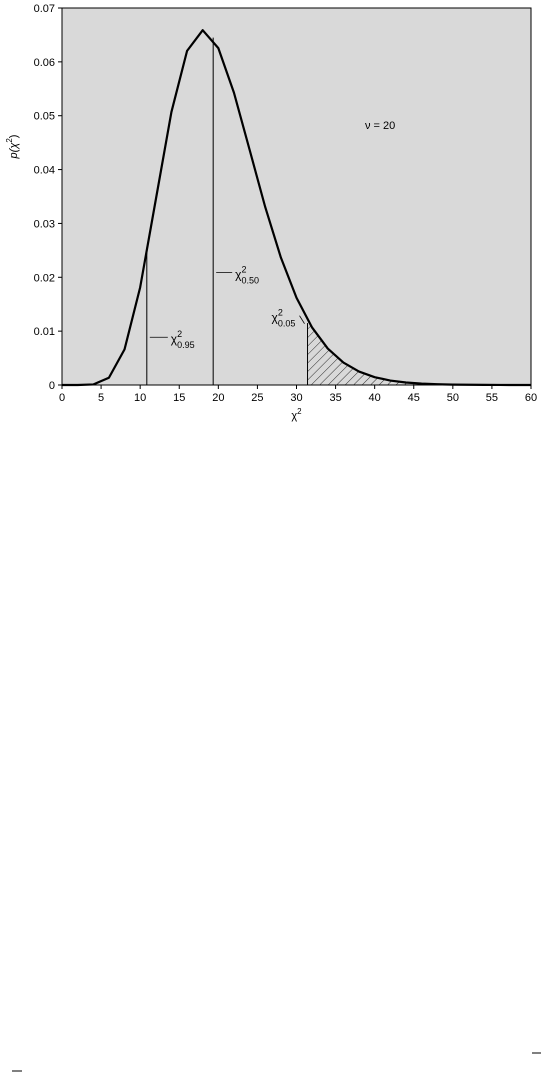  What do you see at coordinates (140, 398) in the screenshot?
I see `x-tick-label: 10` at bounding box center [140, 398].